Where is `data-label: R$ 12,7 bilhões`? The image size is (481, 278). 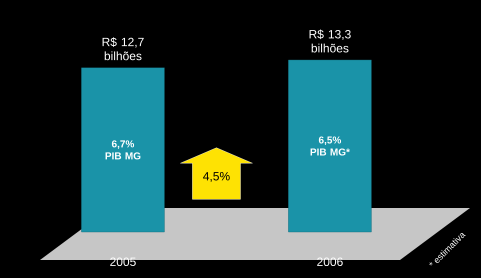 data-label: R$ 12,7 bilhões is located at coordinates (123, 48).